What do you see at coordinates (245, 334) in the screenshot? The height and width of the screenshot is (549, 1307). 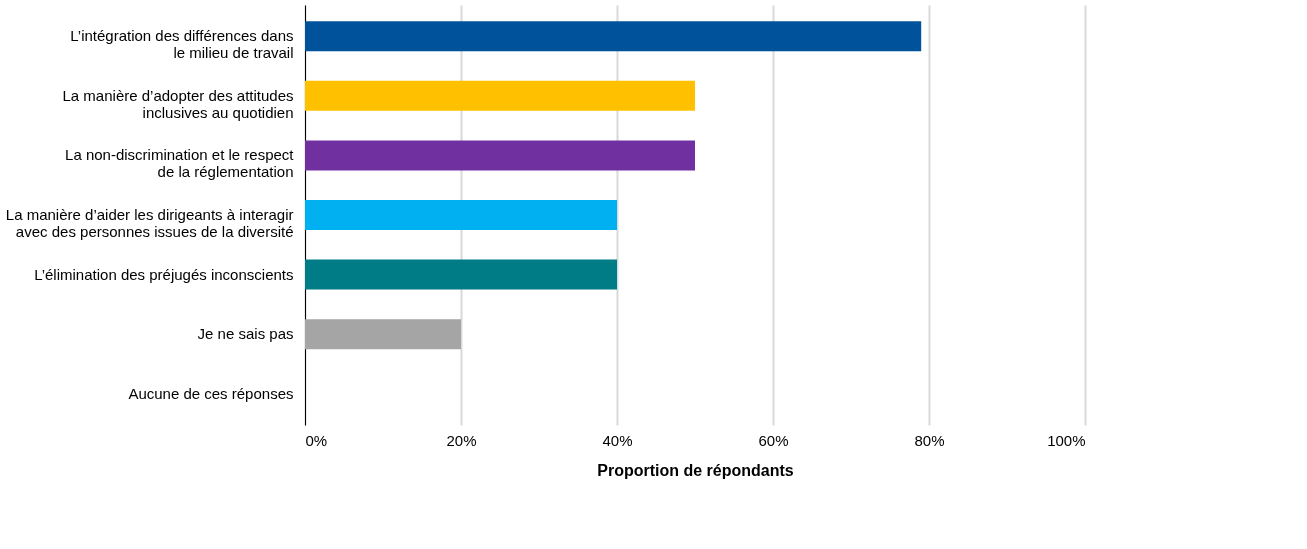 I see `y-tick-label: Je ne sais pas` at bounding box center [245, 334].